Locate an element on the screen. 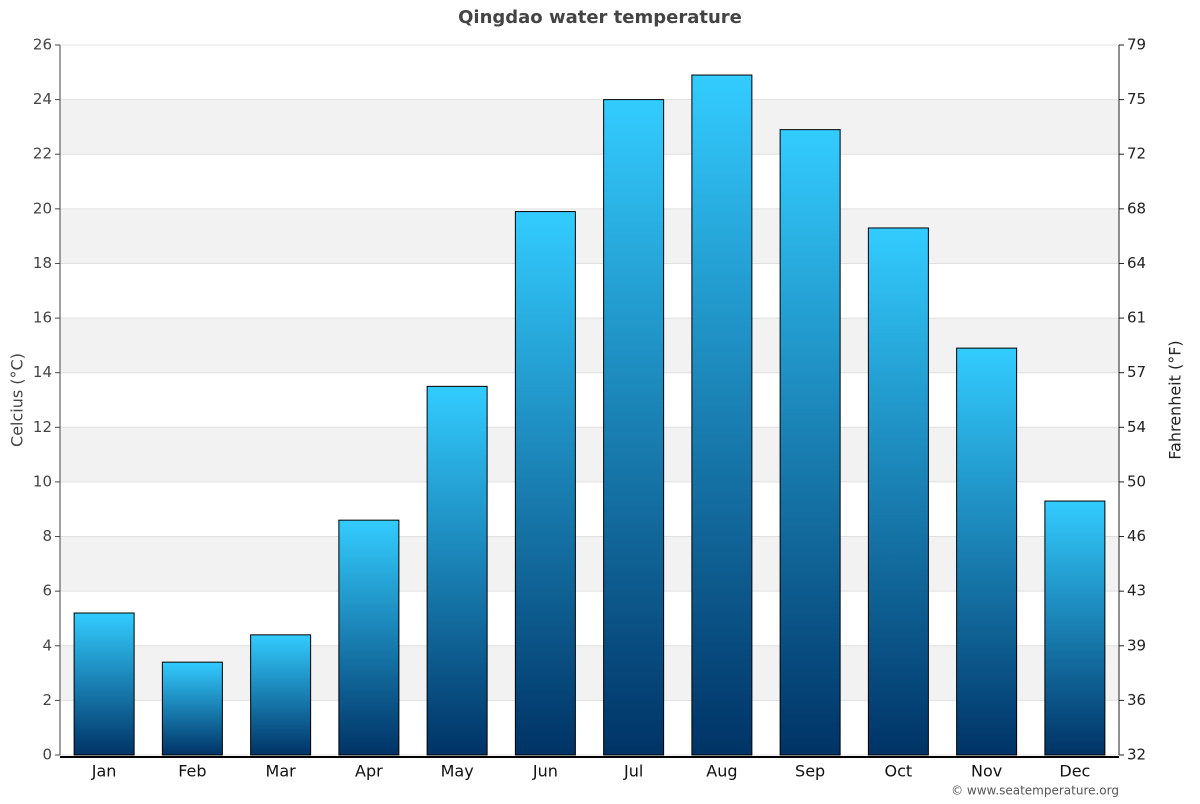  y2-tick-label: 39 is located at coordinates (1136, 645).